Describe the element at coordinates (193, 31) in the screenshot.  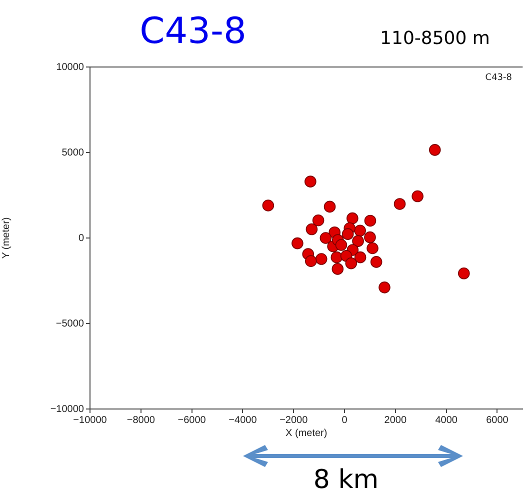
I see `chart-title: C43-8` at that location.